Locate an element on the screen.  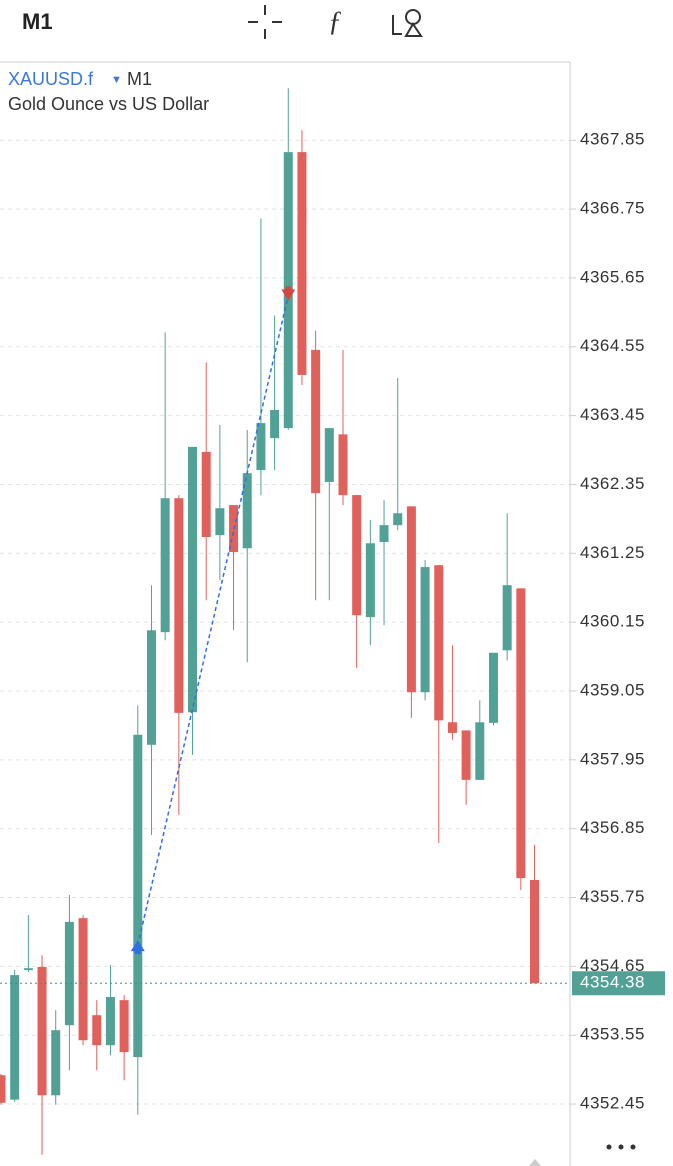
y-tick-label: 4353.55 is located at coordinates (612, 1034).